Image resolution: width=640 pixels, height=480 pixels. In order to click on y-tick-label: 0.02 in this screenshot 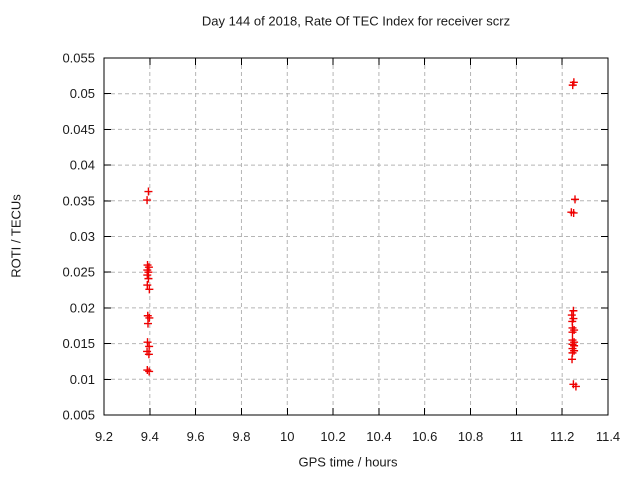, I will do `click(82, 307)`.